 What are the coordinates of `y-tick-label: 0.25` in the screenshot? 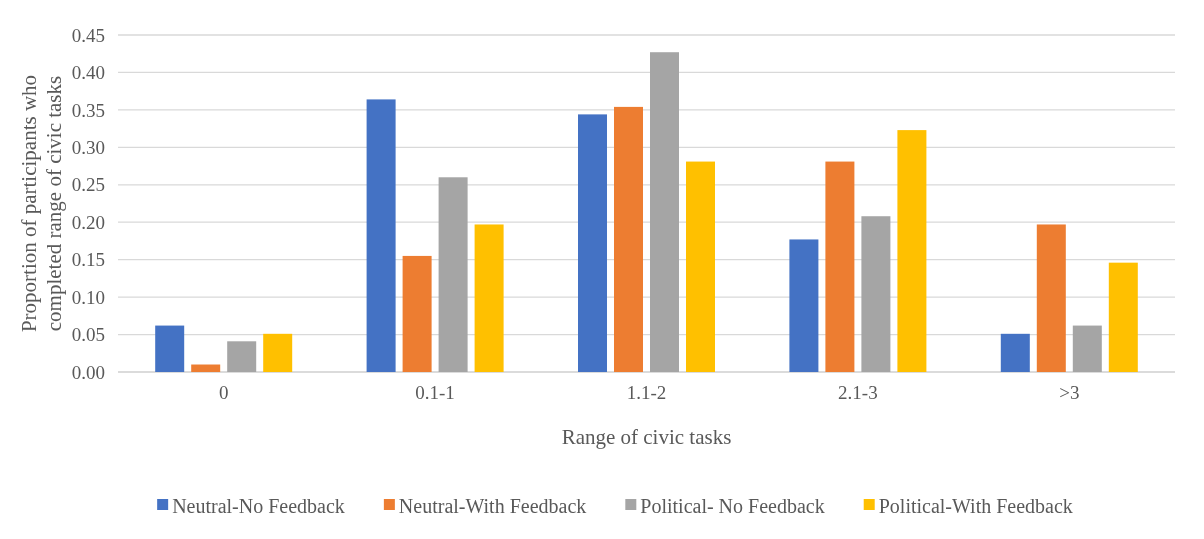 It's located at (88, 185).